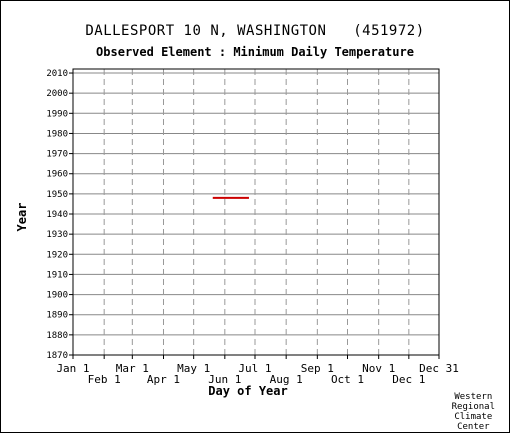  What do you see at coordinates (378, 368) in the screenshot?
I see `x-tick-label: Nov 1` at bounding box center [378, 368].